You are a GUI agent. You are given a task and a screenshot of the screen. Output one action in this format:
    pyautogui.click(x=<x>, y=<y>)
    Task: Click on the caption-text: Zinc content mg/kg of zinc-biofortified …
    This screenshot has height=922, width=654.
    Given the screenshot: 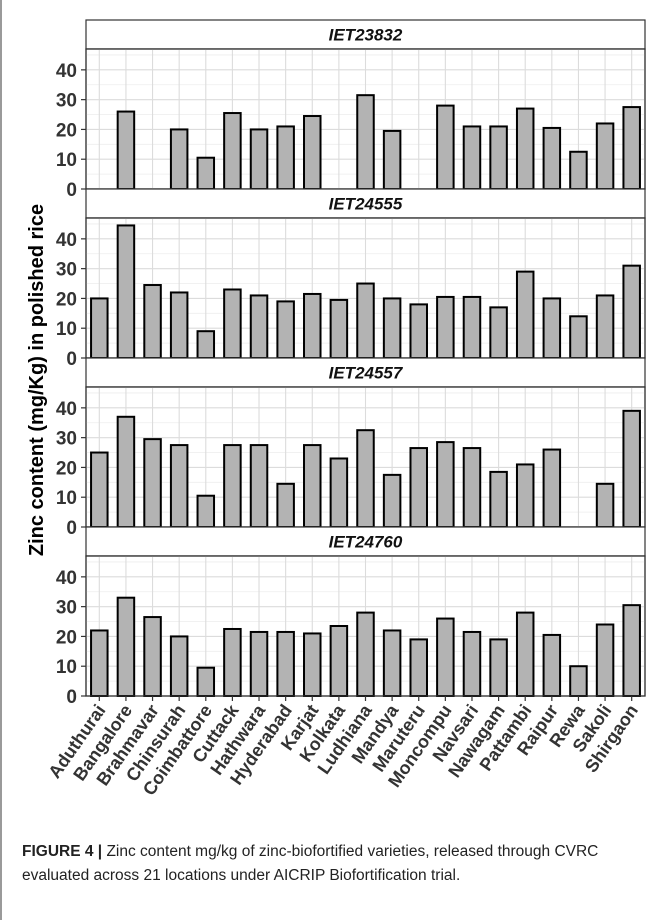 What is the action you would take?
    pyautogui.click(x=310, y=863)
    